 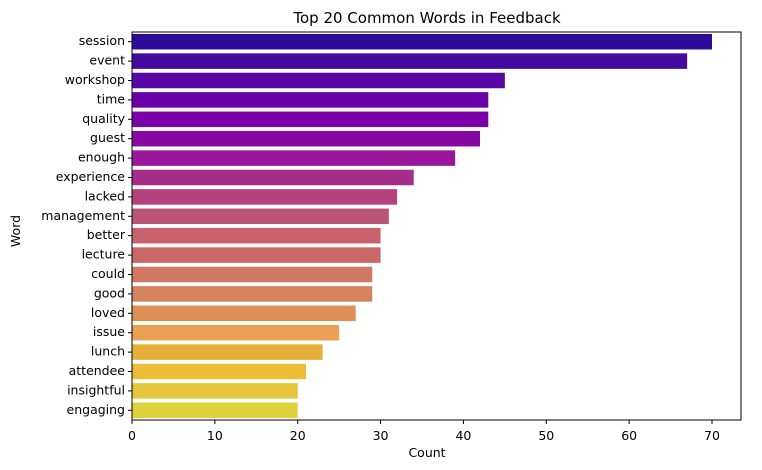 What do you see at coordinates (132, 435) in the screenshot?
I see `x-tick-label: 0` at bounding box center [132, 435].